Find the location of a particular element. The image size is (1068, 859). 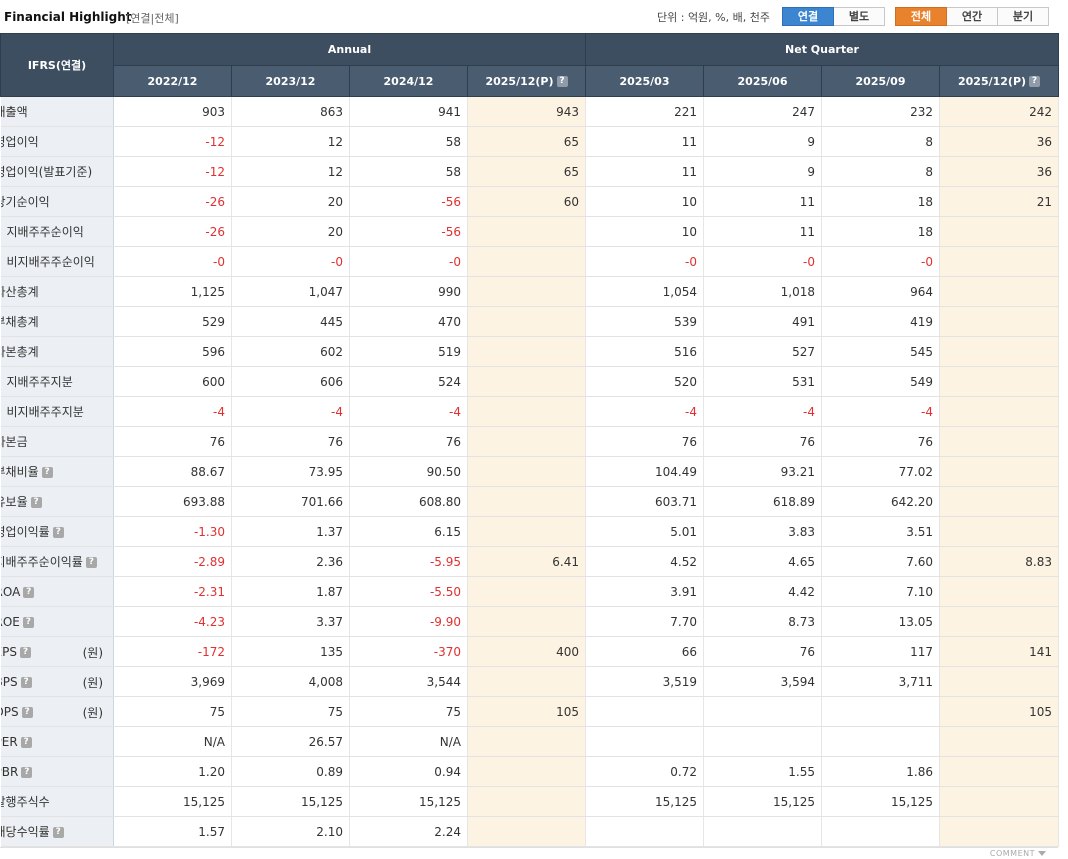

value-cell: 516 is located at coordinates (645, 351).